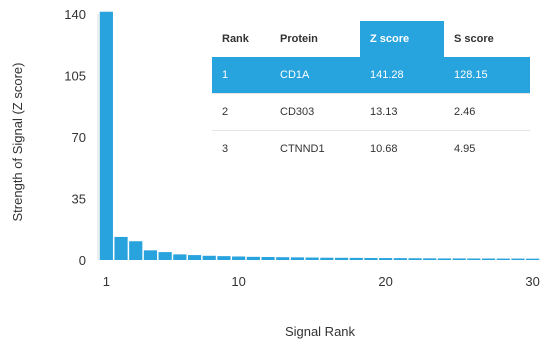 The image size is (552, 345). What do you see at coordinates (79, 199) in the screenshot?
I see `y-tick-label: 35` at bounding box center [79, 199].